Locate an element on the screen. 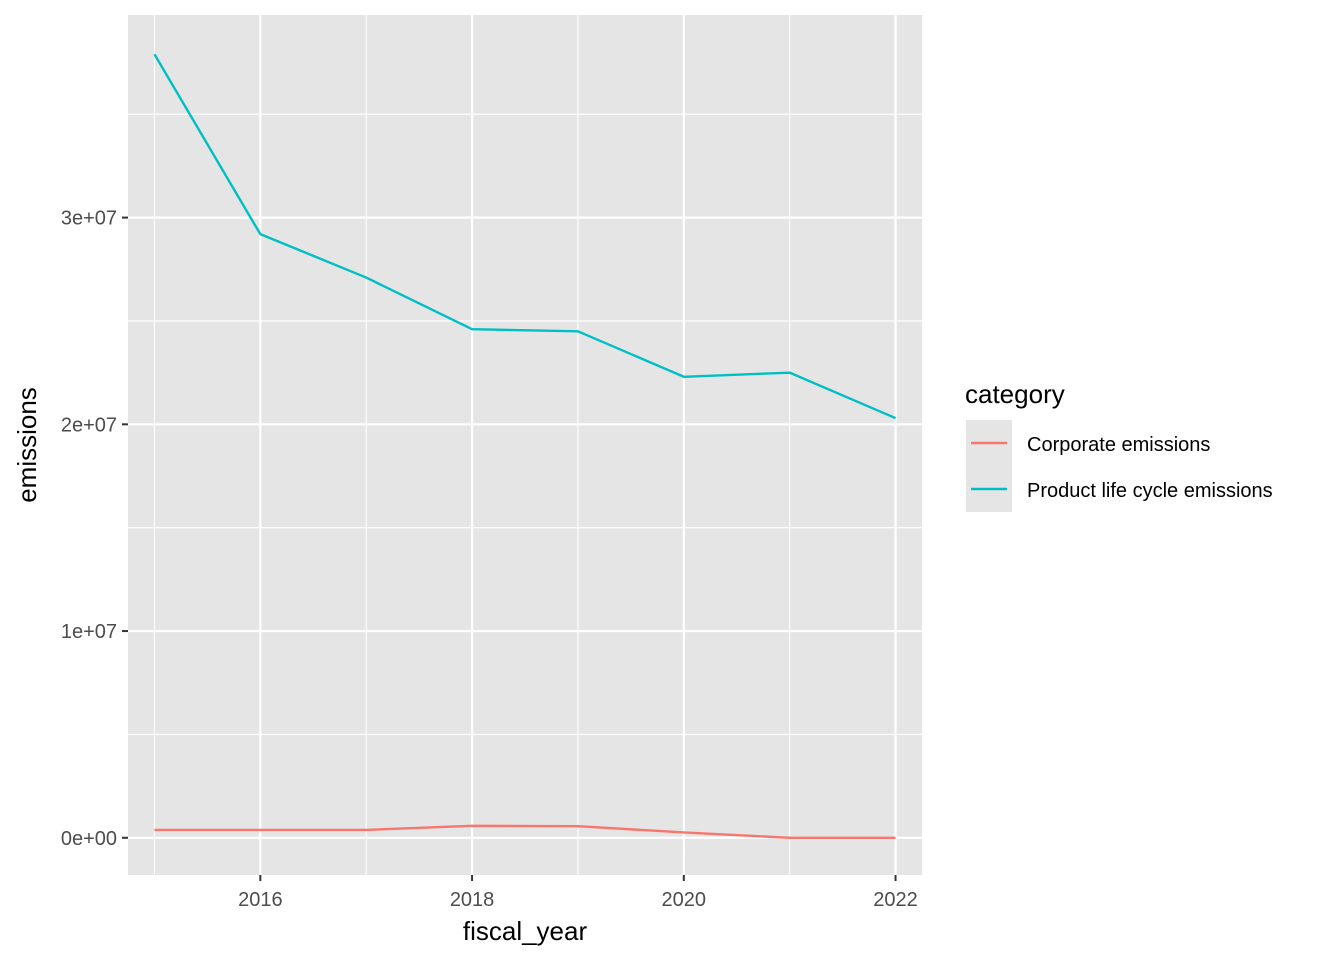 The width and height of the screenshot is (1344, 960). x-tick-label: 2016 is located at coordinates (260, 900).